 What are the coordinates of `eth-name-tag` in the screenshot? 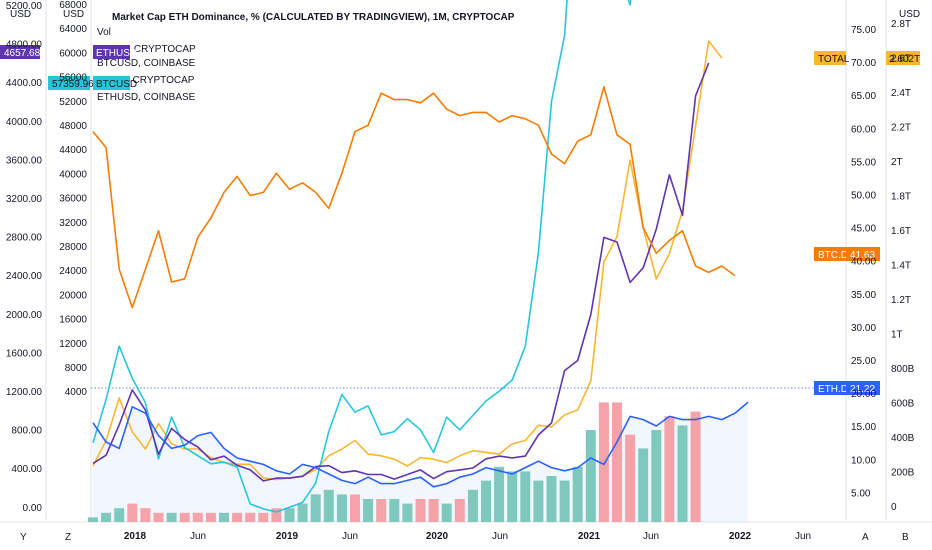 It's located at (111, 52).